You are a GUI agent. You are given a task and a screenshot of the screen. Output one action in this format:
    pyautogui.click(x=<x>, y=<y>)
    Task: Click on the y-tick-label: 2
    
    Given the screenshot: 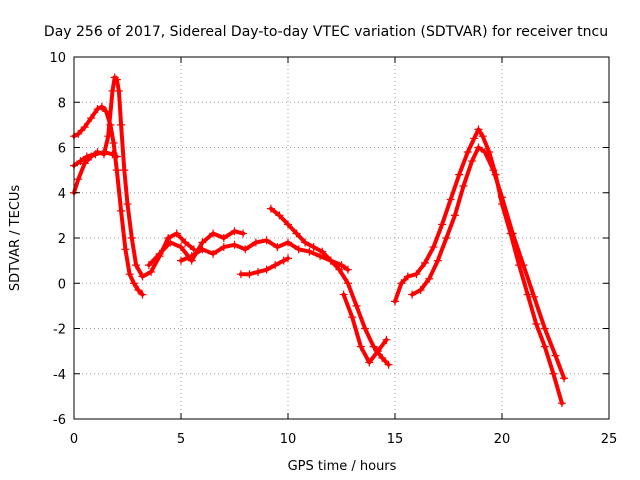 What is the action you would take?
    pyautogui.click(x=62, y=239)
    